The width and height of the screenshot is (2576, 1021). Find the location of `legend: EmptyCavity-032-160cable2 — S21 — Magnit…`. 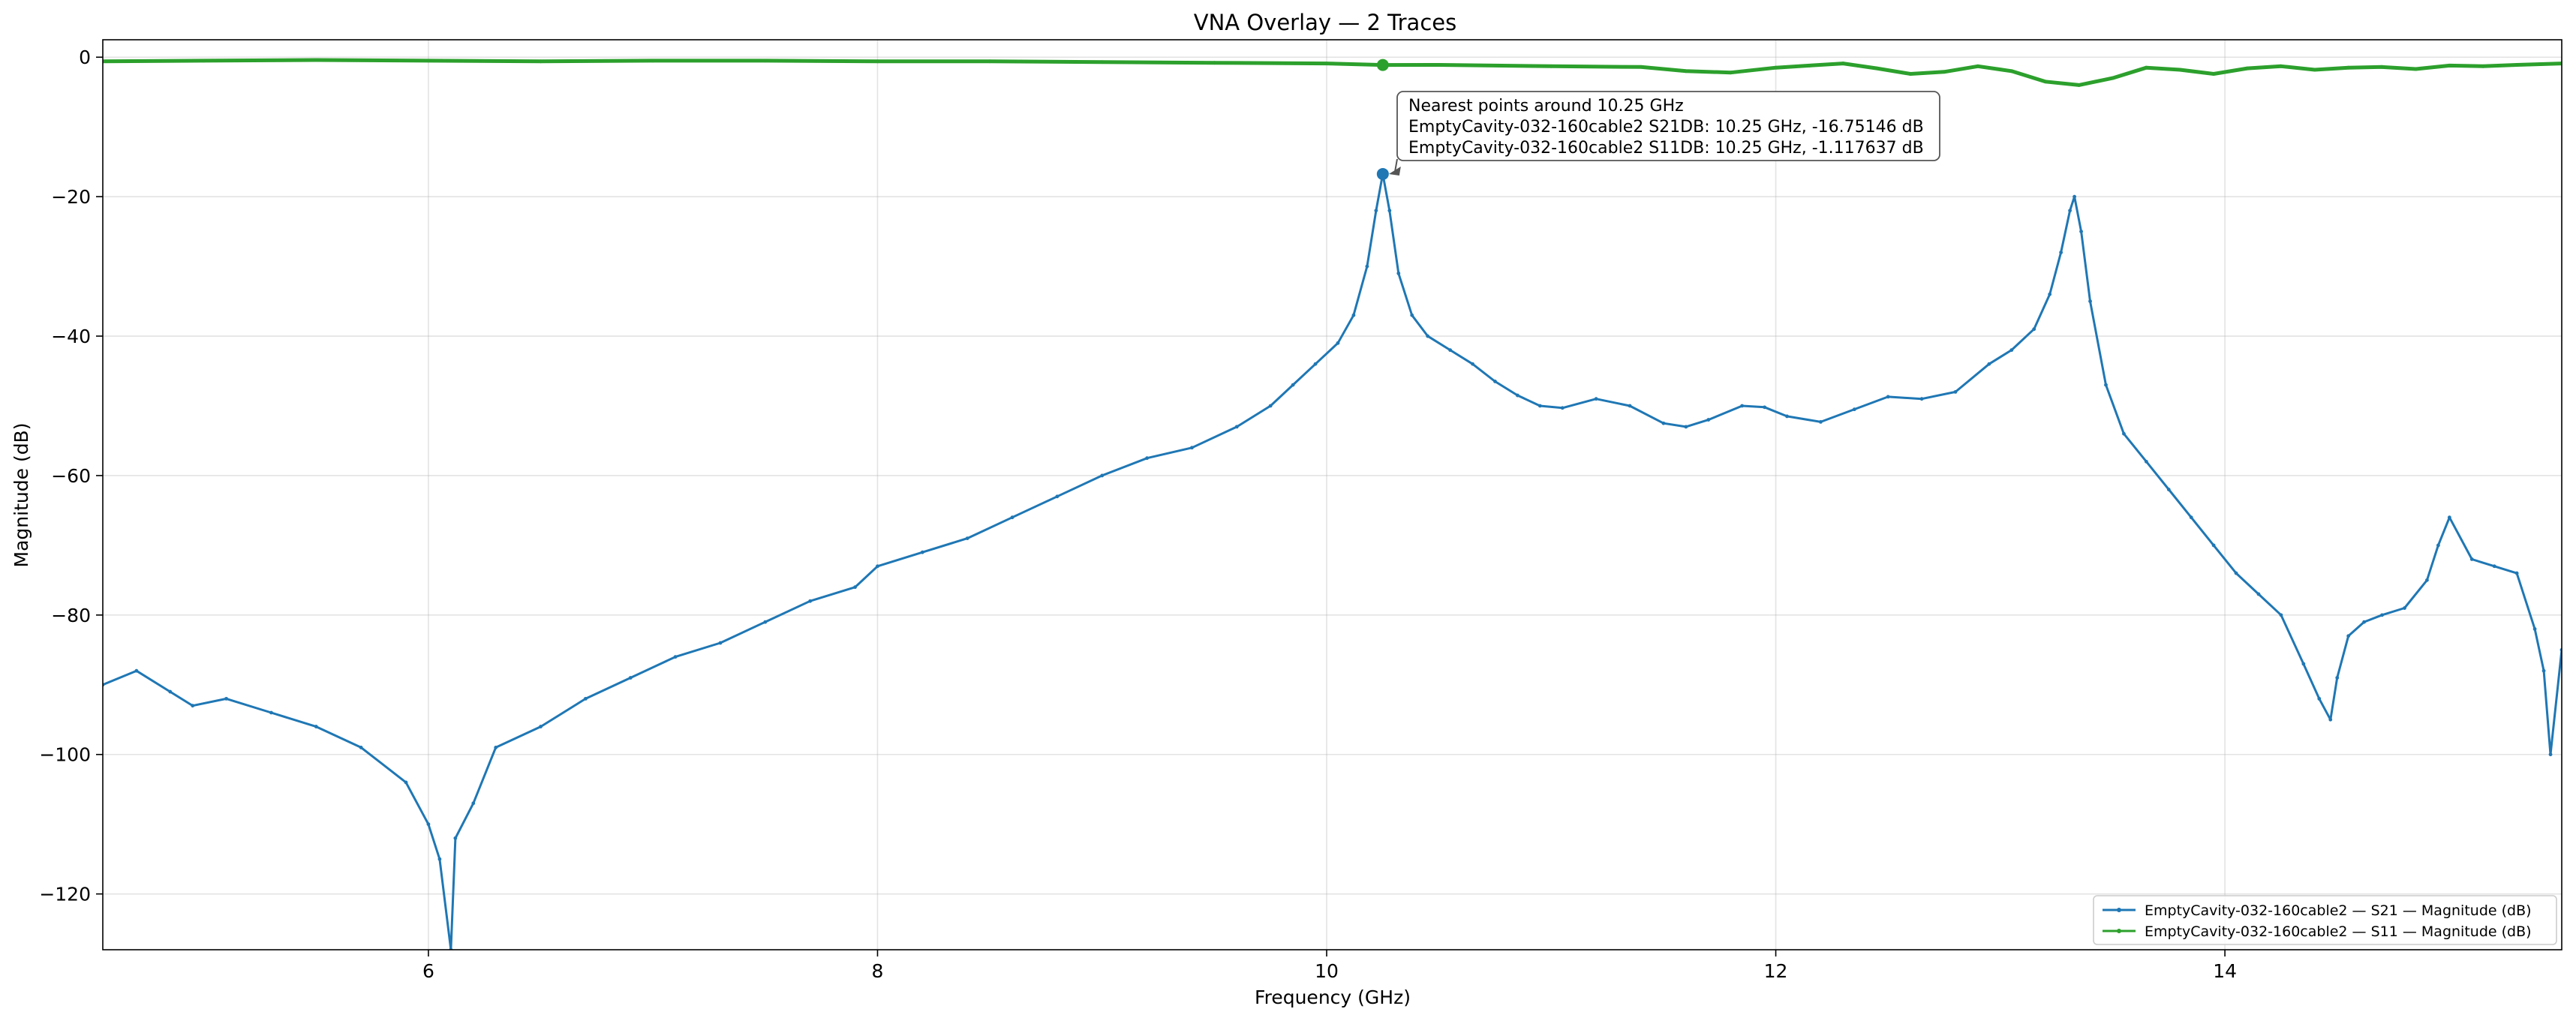

legend: EmptyCavity-032-160cable2 — S21 — Magnit… is located at coordinates (2325, 920).